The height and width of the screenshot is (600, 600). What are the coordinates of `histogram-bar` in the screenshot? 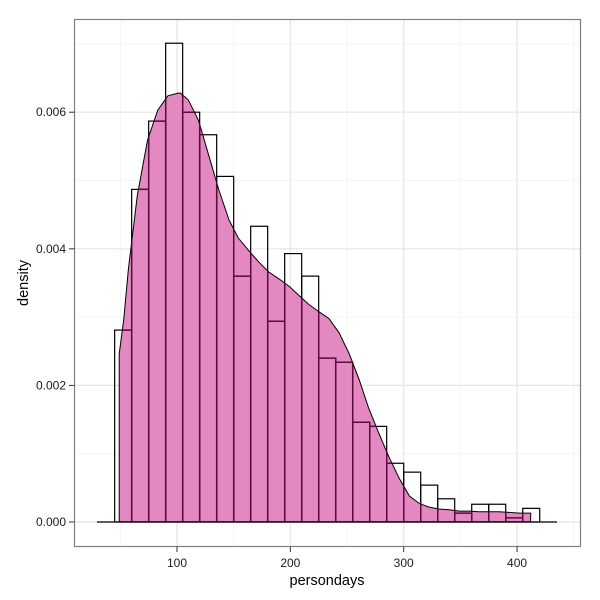 It's located at (526, 514).